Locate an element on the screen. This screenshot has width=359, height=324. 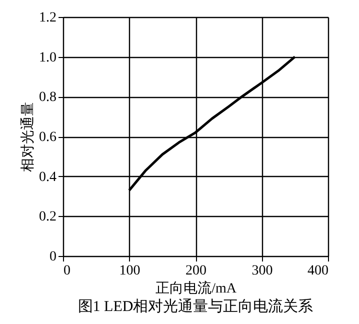
y-axis-title: 相对光通量 is located at coordinates (28, 137).